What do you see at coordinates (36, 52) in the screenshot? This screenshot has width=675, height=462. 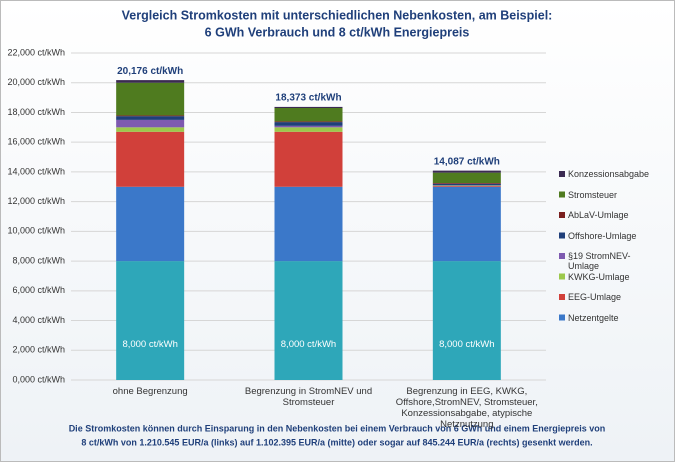 I see `y-tick-label: 22,000 ct/kWh` at bounding box center [36, 52].